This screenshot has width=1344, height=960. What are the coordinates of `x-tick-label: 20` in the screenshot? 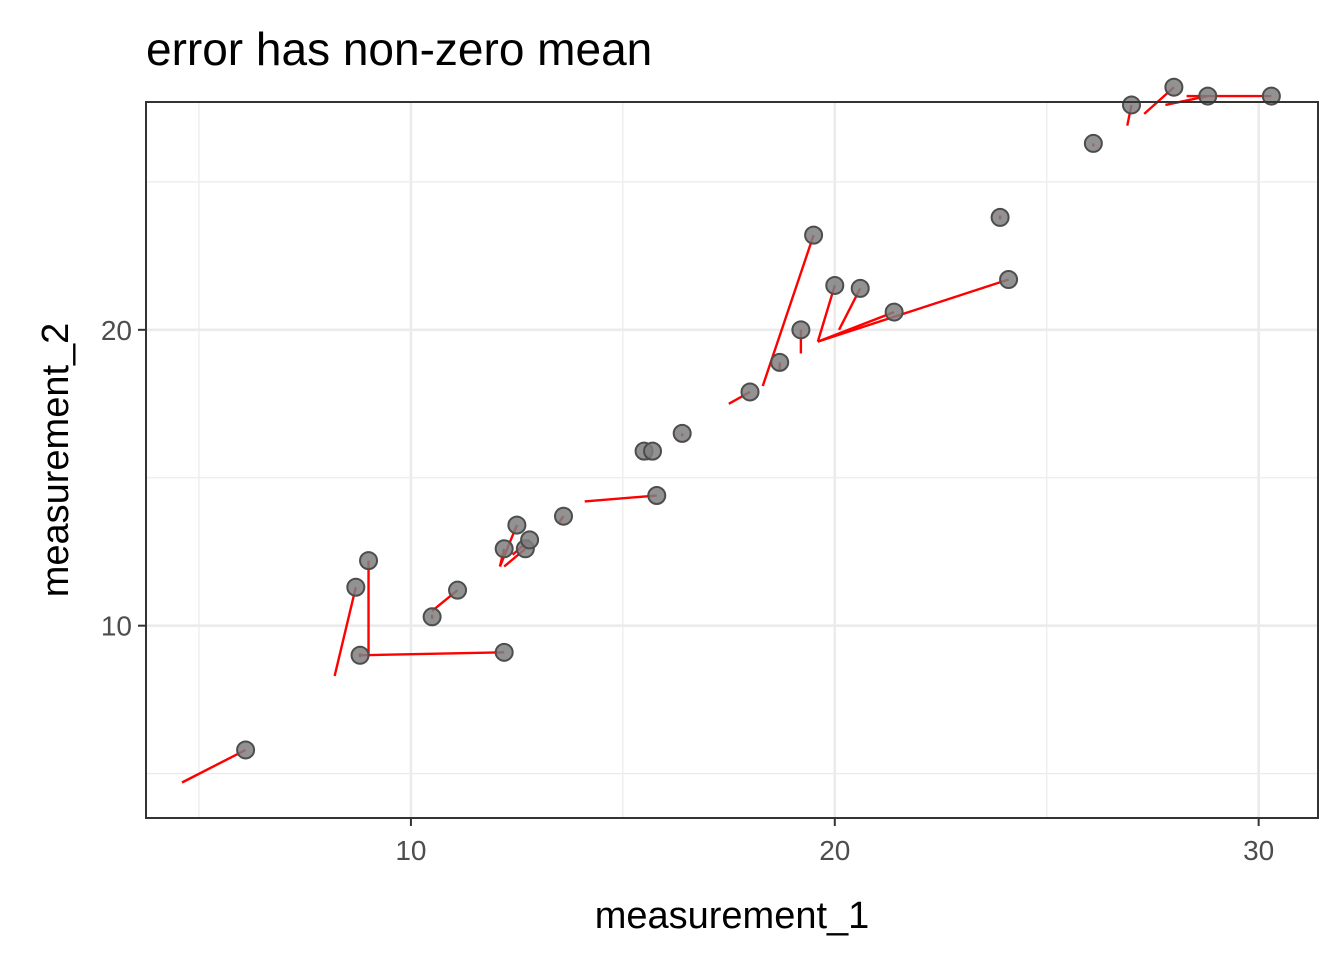 It's located at (834, 850).